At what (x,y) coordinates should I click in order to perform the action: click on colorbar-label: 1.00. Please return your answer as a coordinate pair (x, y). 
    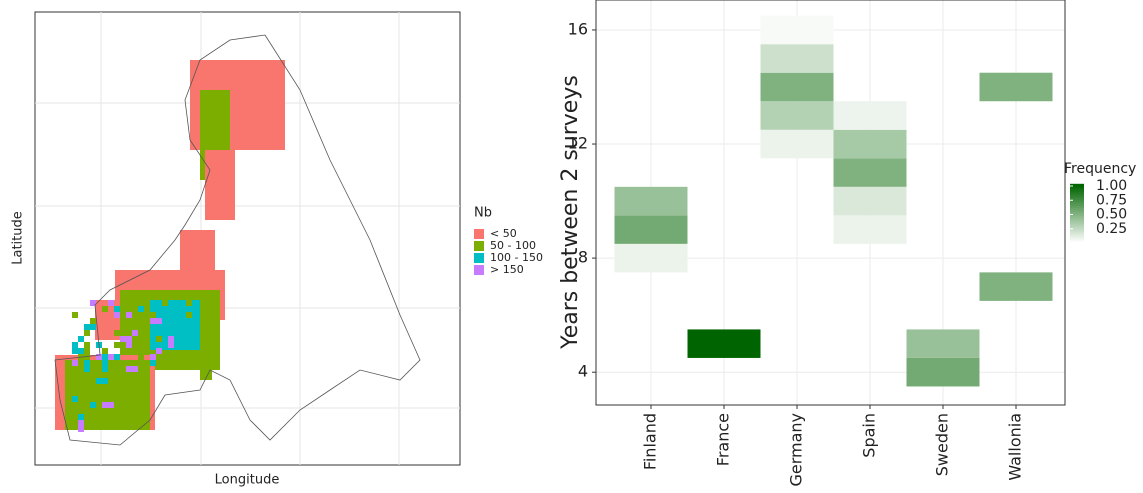
    Looking at the image, I should click on (1111, 186).